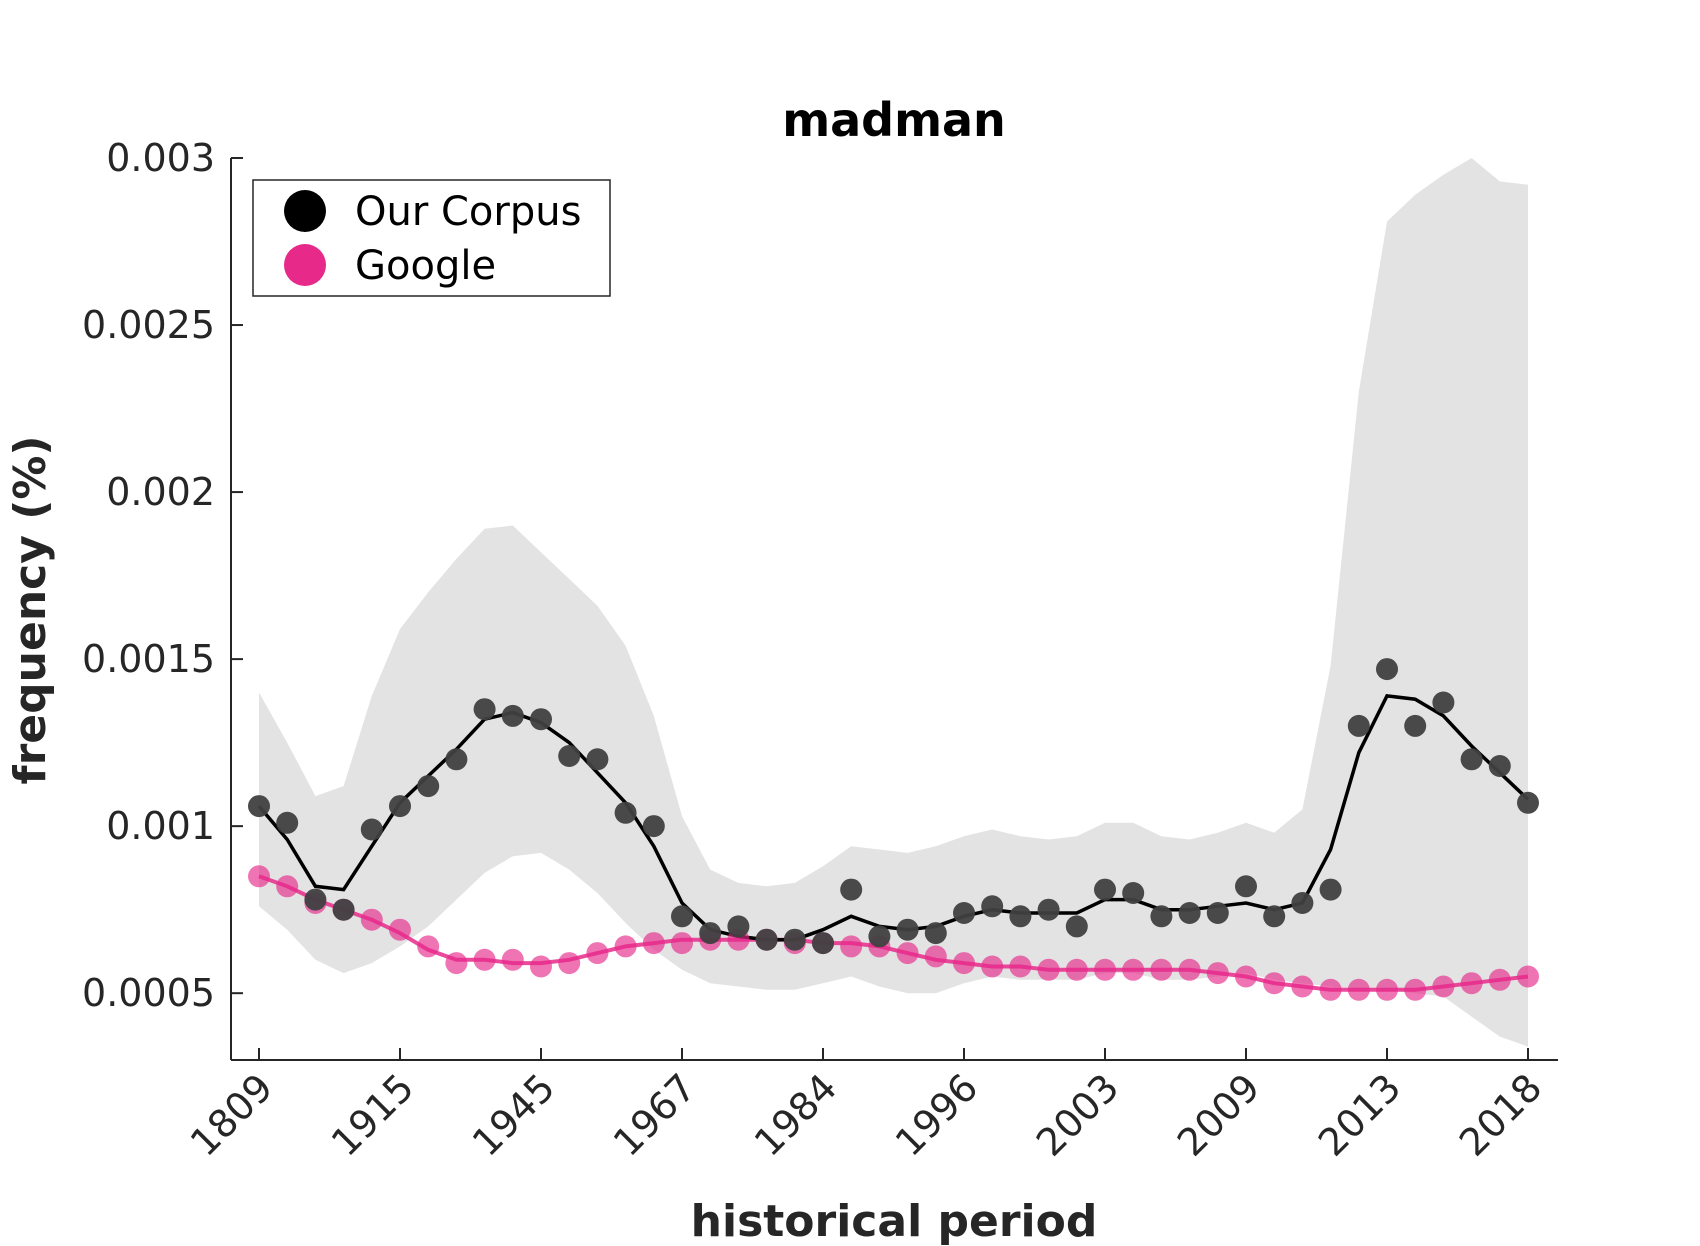 Image resolution: width=1700 pixels, height=1246 pixels. I want to click on y-ticks: 0.0005 0.001 0.0015 0.002 0.0025 0.003, so click(162, 575).